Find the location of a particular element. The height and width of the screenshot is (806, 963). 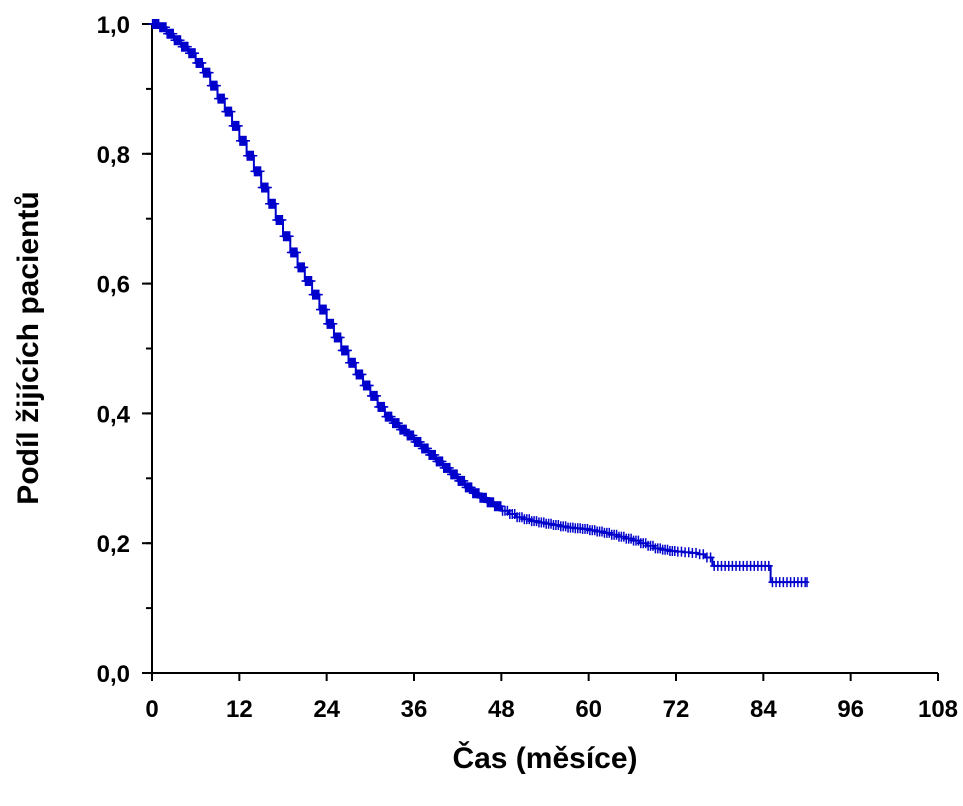

x-tick-label: 0 is located at coordinates (151, 709).